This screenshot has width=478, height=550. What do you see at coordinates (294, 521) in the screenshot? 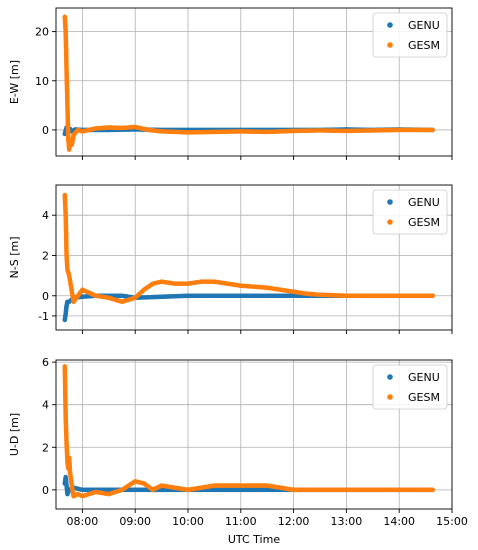
I see `x-tick-label: 12:00` at bounding box center [294, 521].